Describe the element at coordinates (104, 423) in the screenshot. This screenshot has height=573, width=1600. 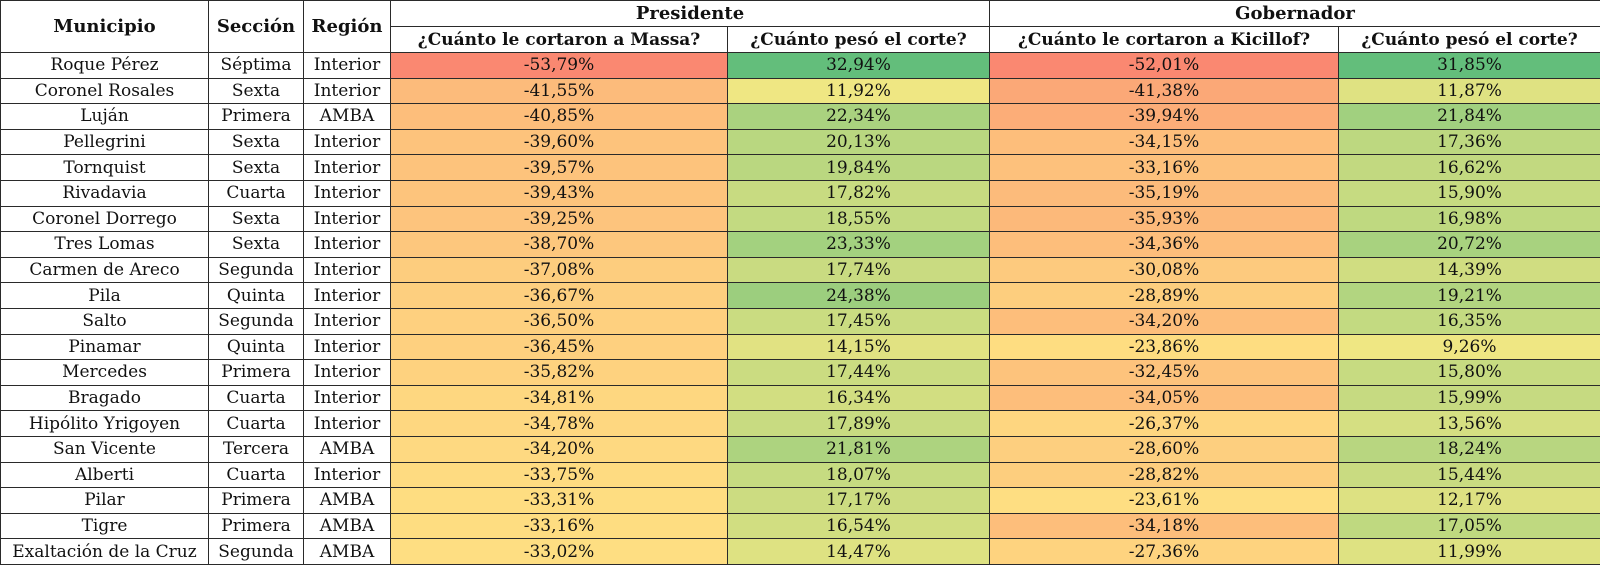
I see `cell-municipio: Hipólito Yrigoyen` at that location.